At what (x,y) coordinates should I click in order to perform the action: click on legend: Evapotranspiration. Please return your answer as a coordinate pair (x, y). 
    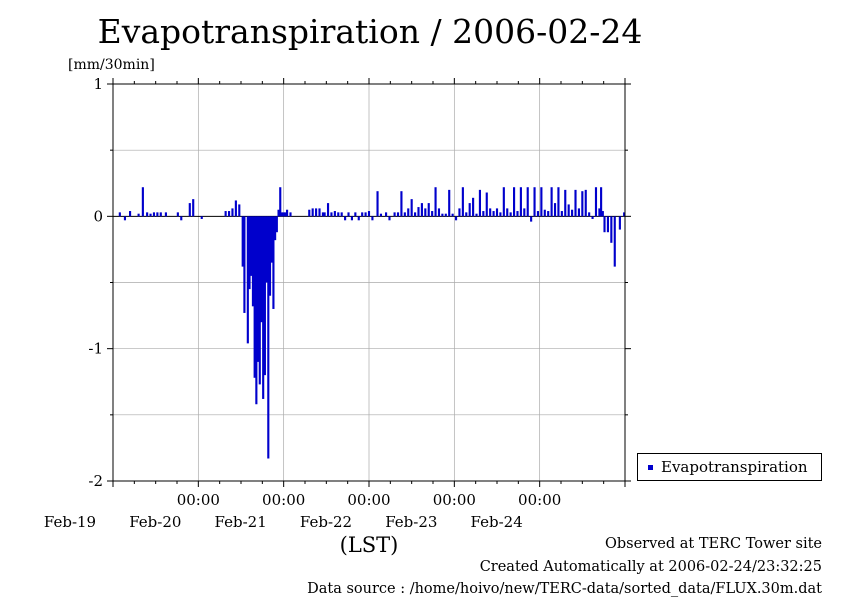
    Looking at the image, I should click on (729, 467).